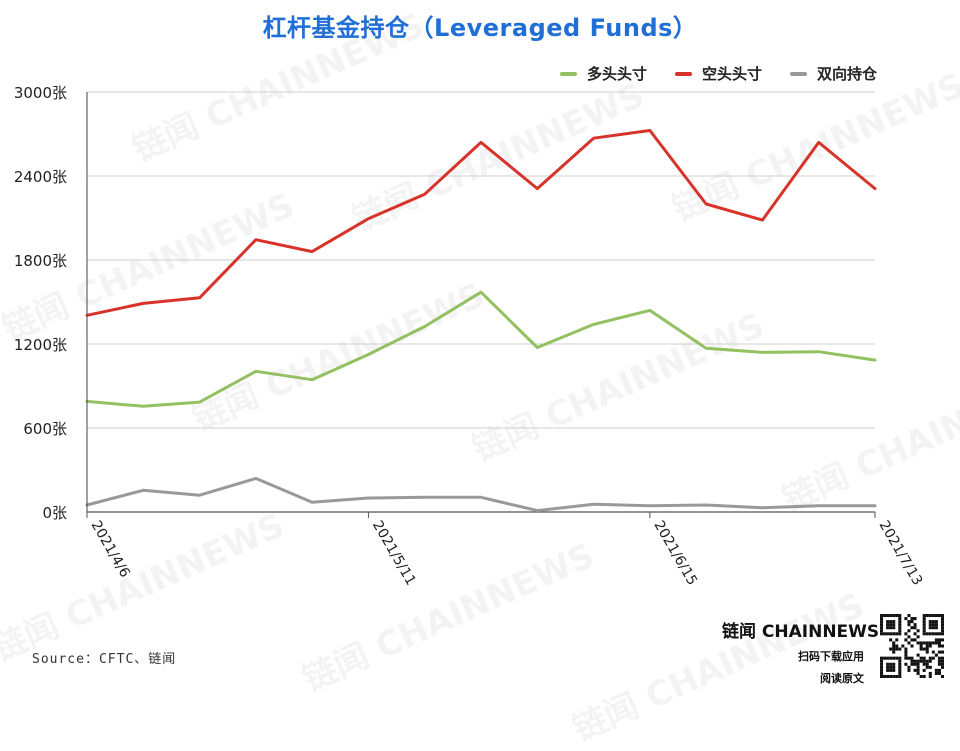 Image resolution: width=960 pixels, height=751 pixels. Describe the element at coordinates (793, 678) in the screenshot. I see `brand-read-text: 阅读原文` at that location.